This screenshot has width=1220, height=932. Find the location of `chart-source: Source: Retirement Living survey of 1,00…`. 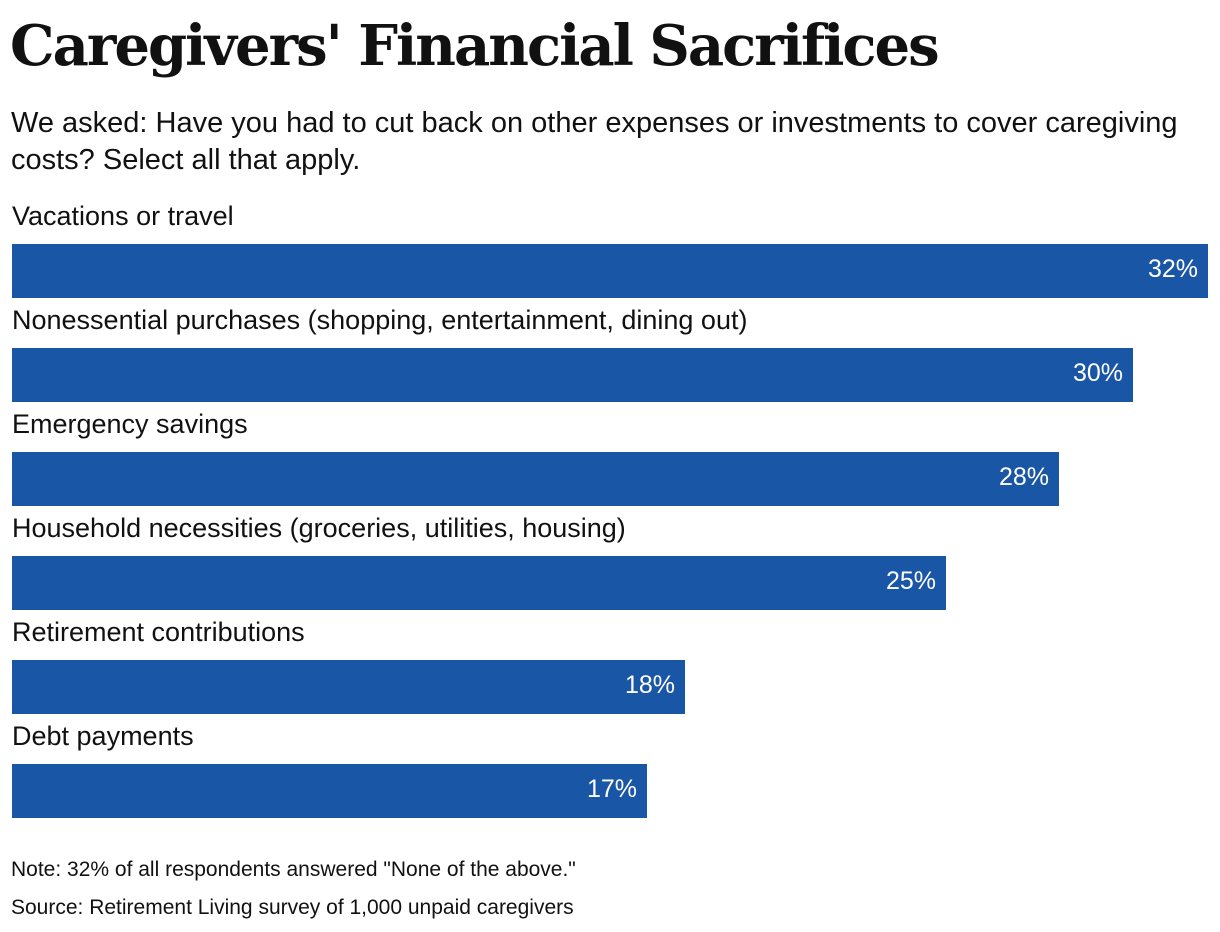

chart-source: Source: Retirement Living survey of 1,00… is located at coordinates (292, 907).